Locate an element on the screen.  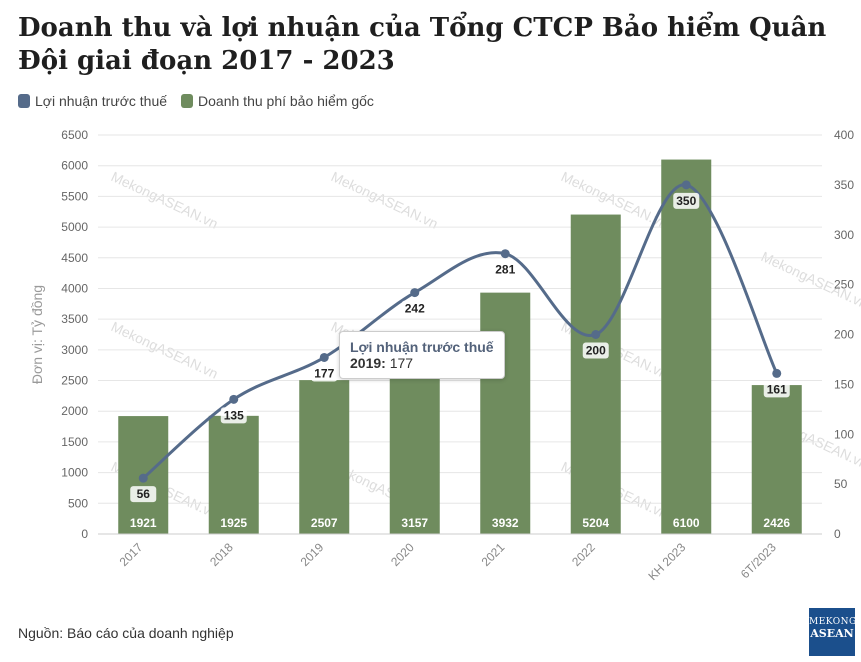
y-left-tick-label: 1000 is located at coordinates (74, 473).